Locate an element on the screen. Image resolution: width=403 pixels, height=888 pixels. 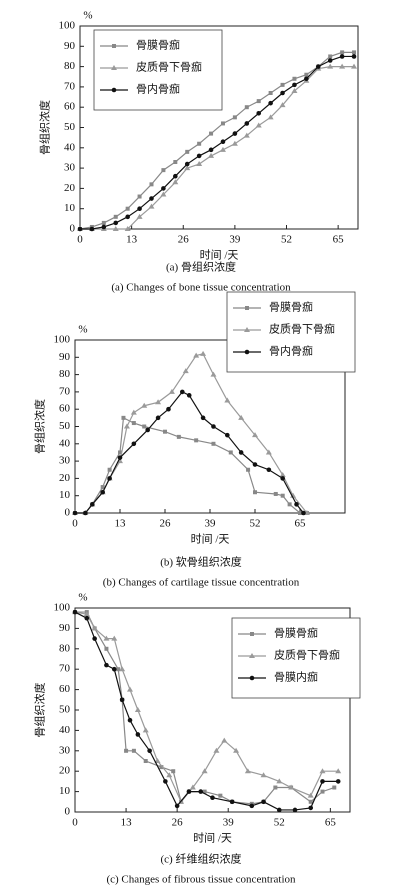
legend-label: 骨膜骨痂 is located at coordinates (296, 633).